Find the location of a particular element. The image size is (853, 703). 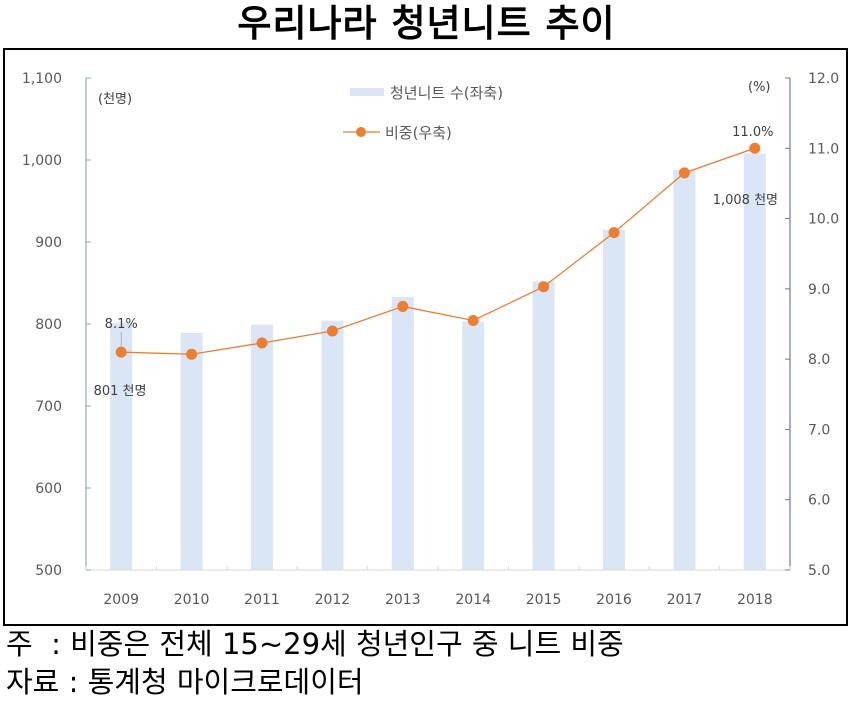

line-point-2016 is located at coordinates (614, 233).